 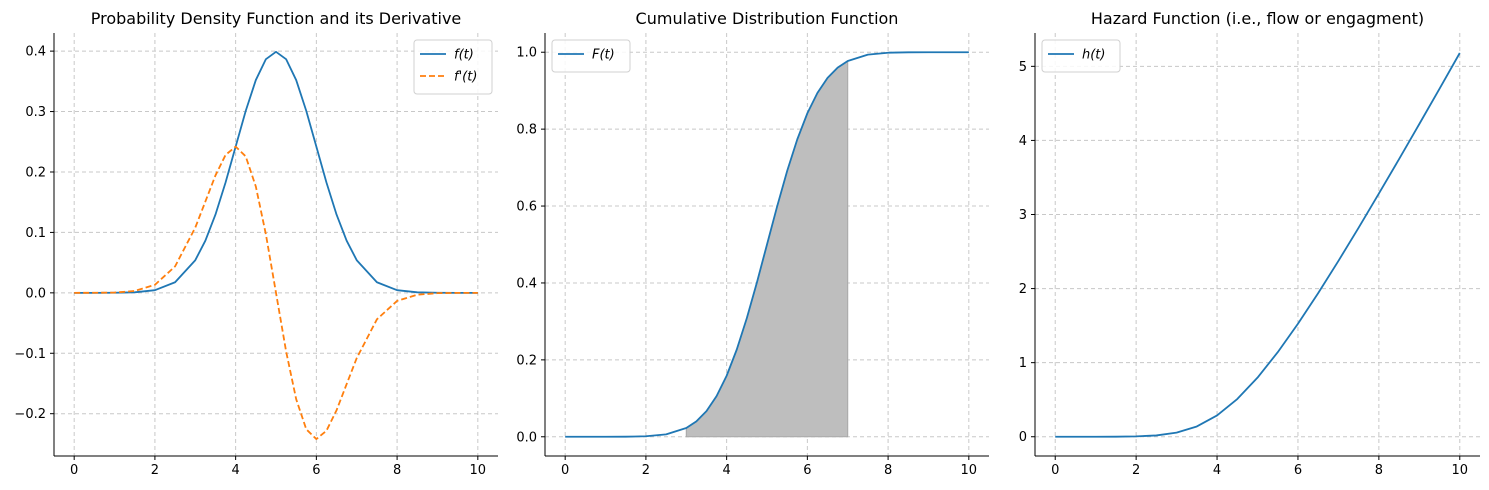 What do you see at coordinates (30, 414) in the screenshot?
I see `y-tick-label: −0.2` at bounding box center [30, 414].